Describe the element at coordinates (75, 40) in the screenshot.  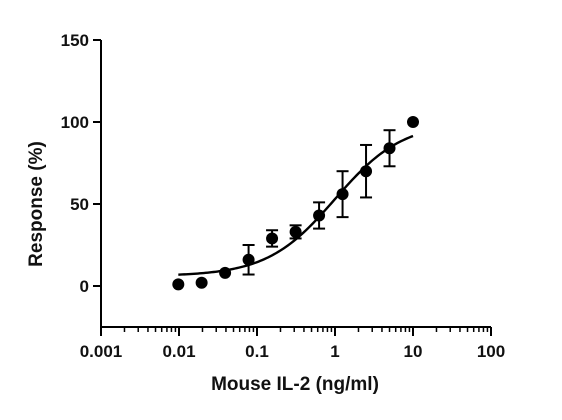
I see `y-tick-label: 150` at that location.